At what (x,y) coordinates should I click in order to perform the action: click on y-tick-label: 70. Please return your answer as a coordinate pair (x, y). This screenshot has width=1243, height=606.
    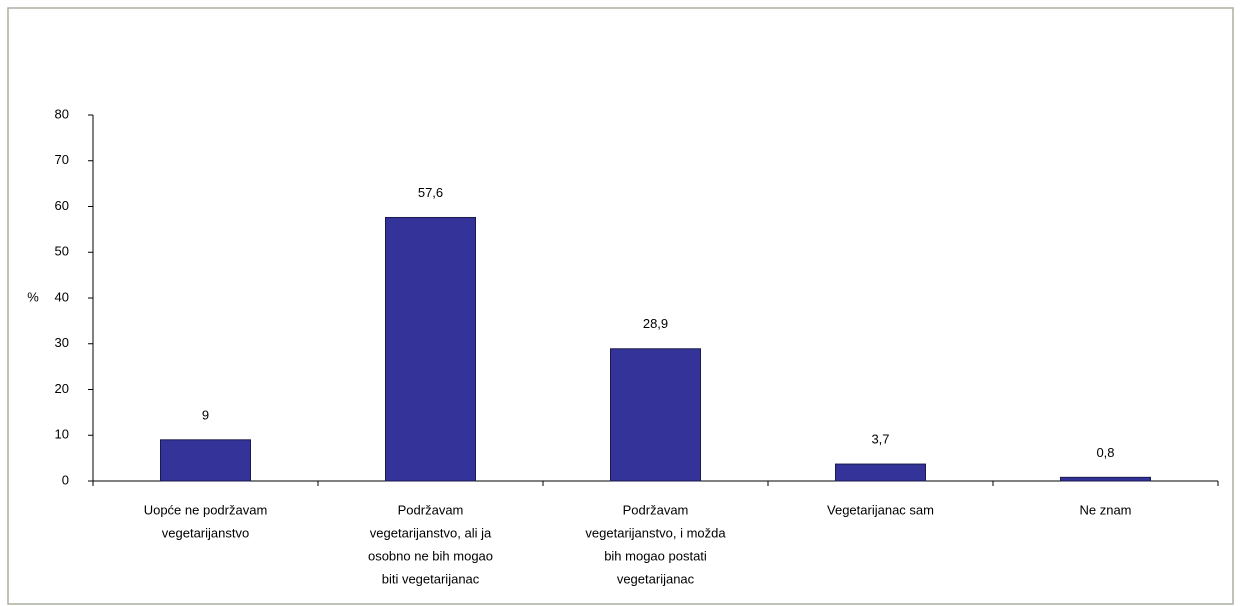
    Looking at the image, I should click on (62, 159).